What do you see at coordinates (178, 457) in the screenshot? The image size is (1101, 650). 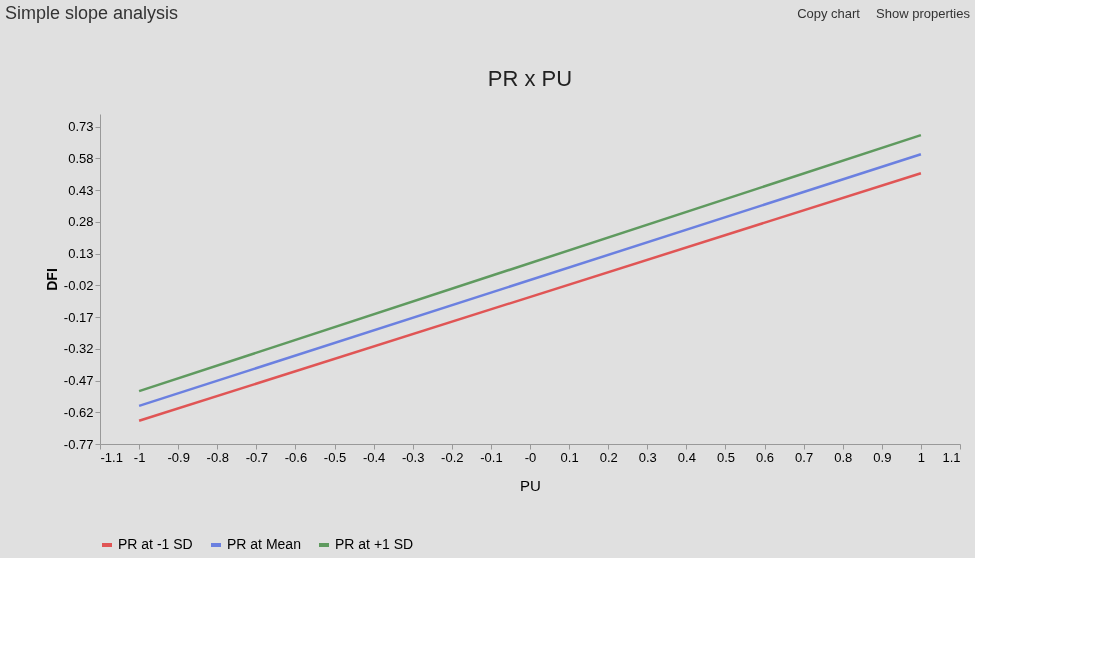 I see `x-tick-label: -0.9` at bounding box center [178, 457].